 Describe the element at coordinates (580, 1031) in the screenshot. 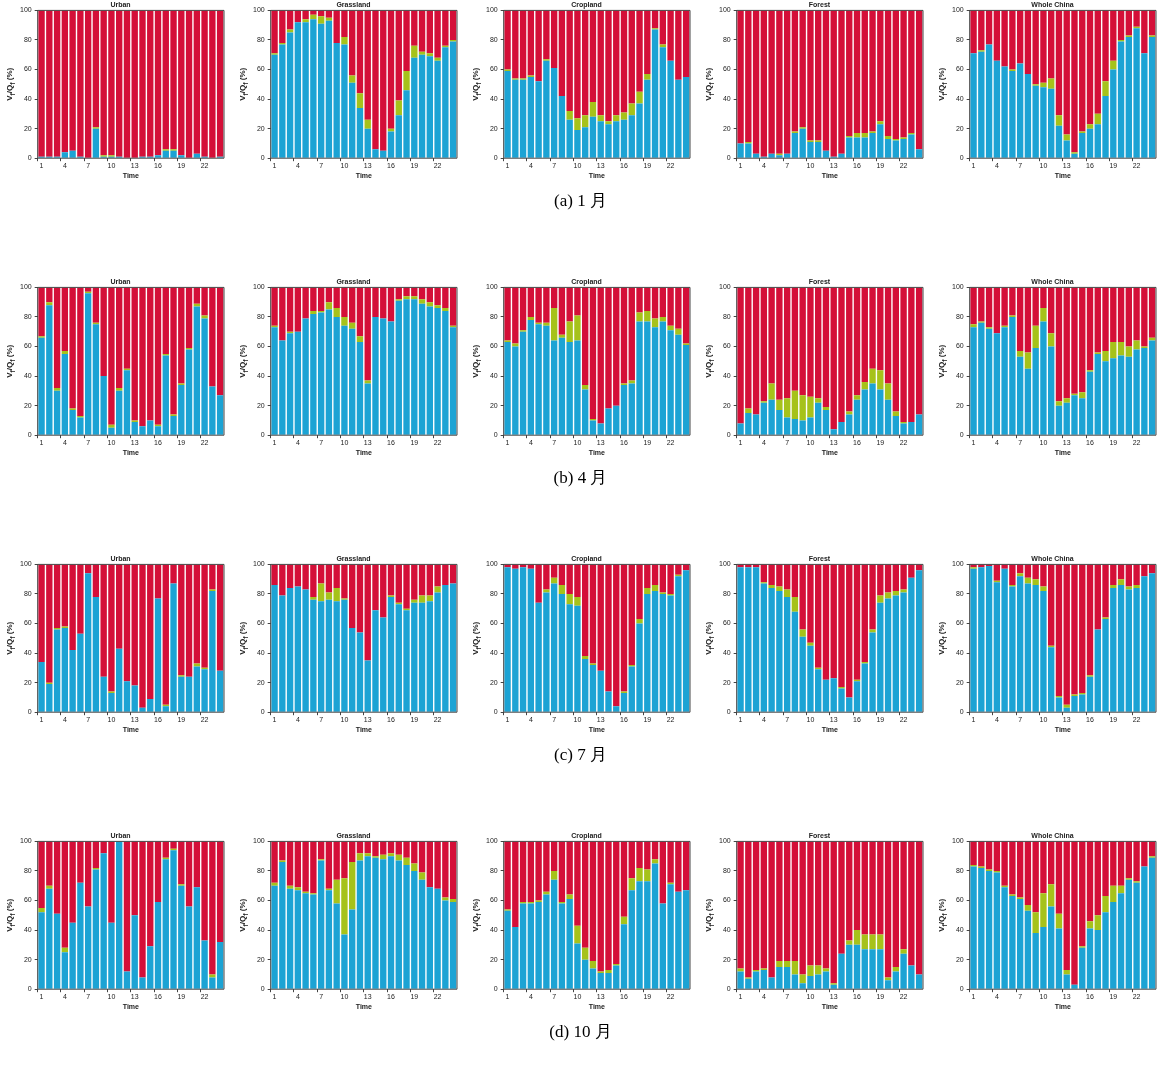

I see `text: (d) 10 月` at that location.